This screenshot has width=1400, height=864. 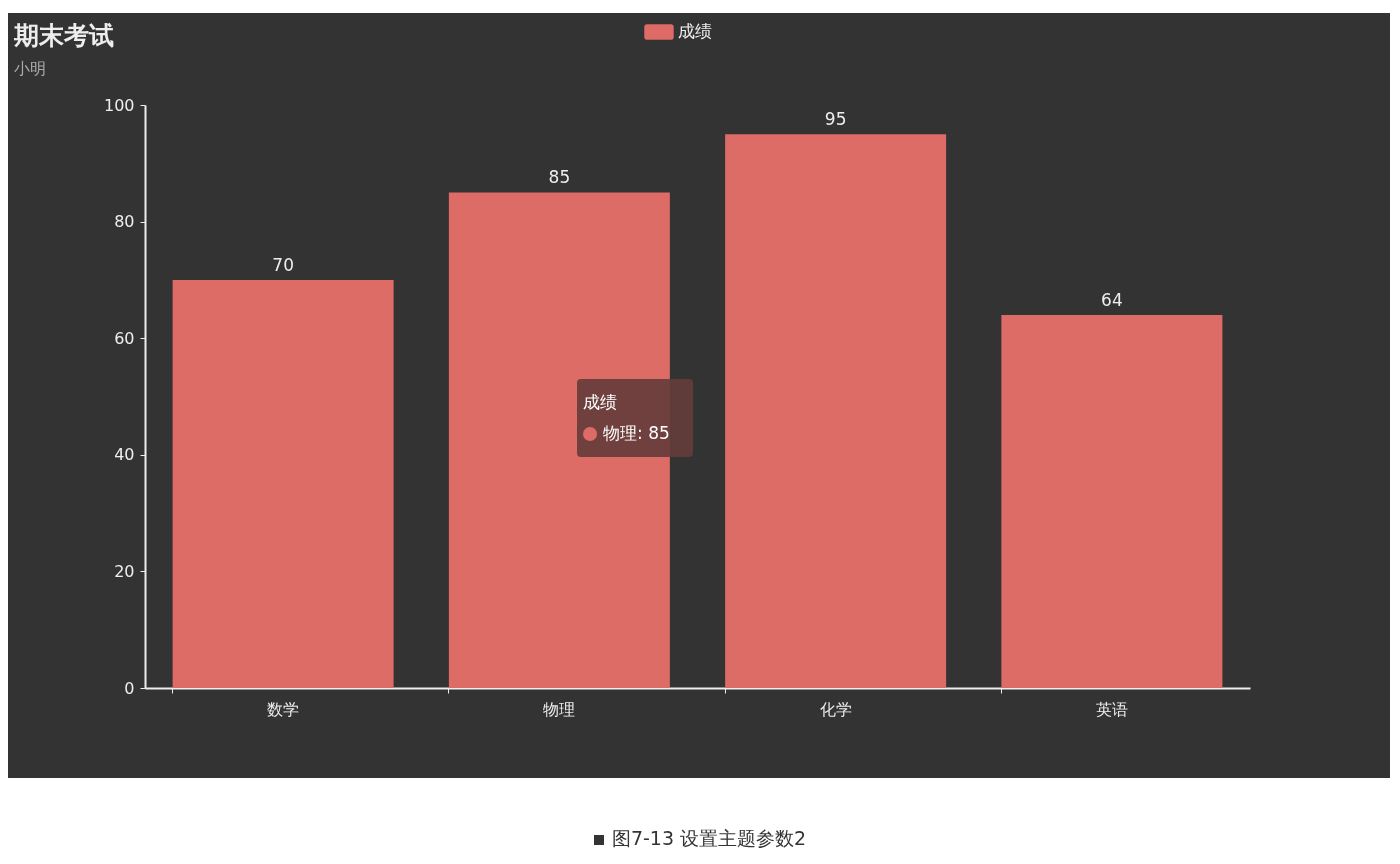 What do you see at coordinates (559, 709) in the screenshot?
I see `x-tick-label: 物理` at bounding box center [559, 709].